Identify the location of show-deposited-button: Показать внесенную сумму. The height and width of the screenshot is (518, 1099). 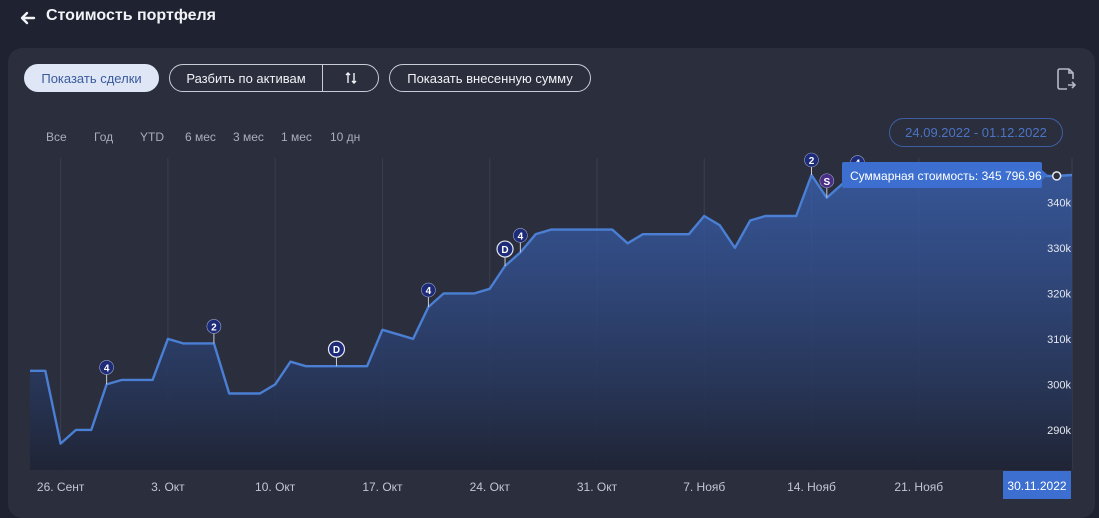
(490, 78).